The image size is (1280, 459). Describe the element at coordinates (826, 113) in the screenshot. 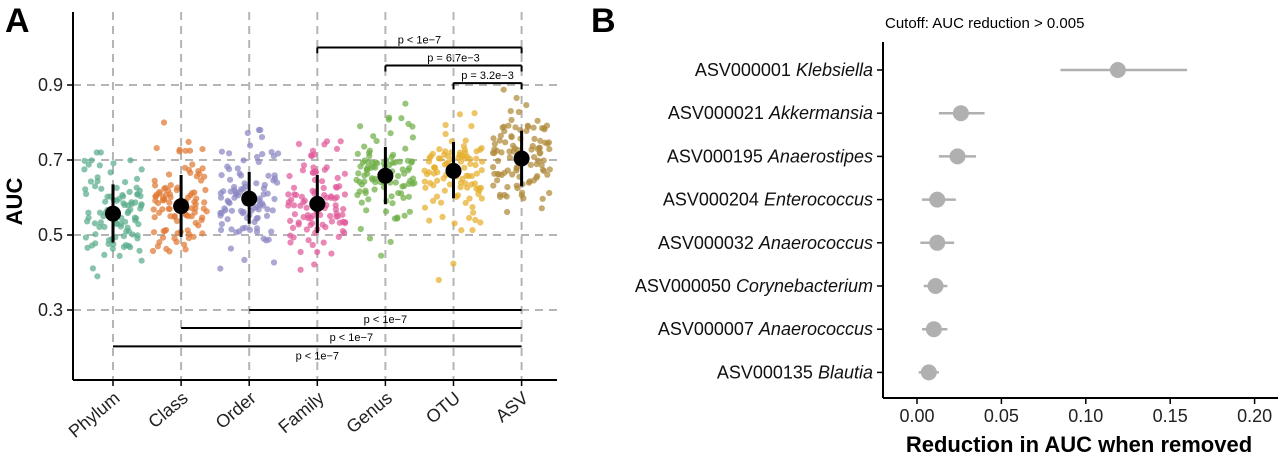

I see `row-asv000021: ASV000021 Akkermansia` at that location.